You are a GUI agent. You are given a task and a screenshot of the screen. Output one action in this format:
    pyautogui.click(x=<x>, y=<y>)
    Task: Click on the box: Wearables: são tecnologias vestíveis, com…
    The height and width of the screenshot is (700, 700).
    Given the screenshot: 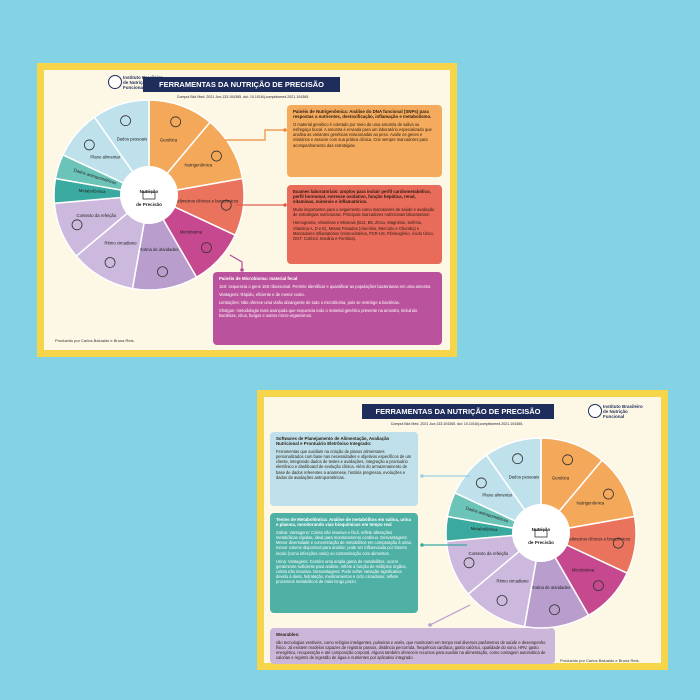 What is the action you would take?
    pyautogui.click(x=412, y=646)
    